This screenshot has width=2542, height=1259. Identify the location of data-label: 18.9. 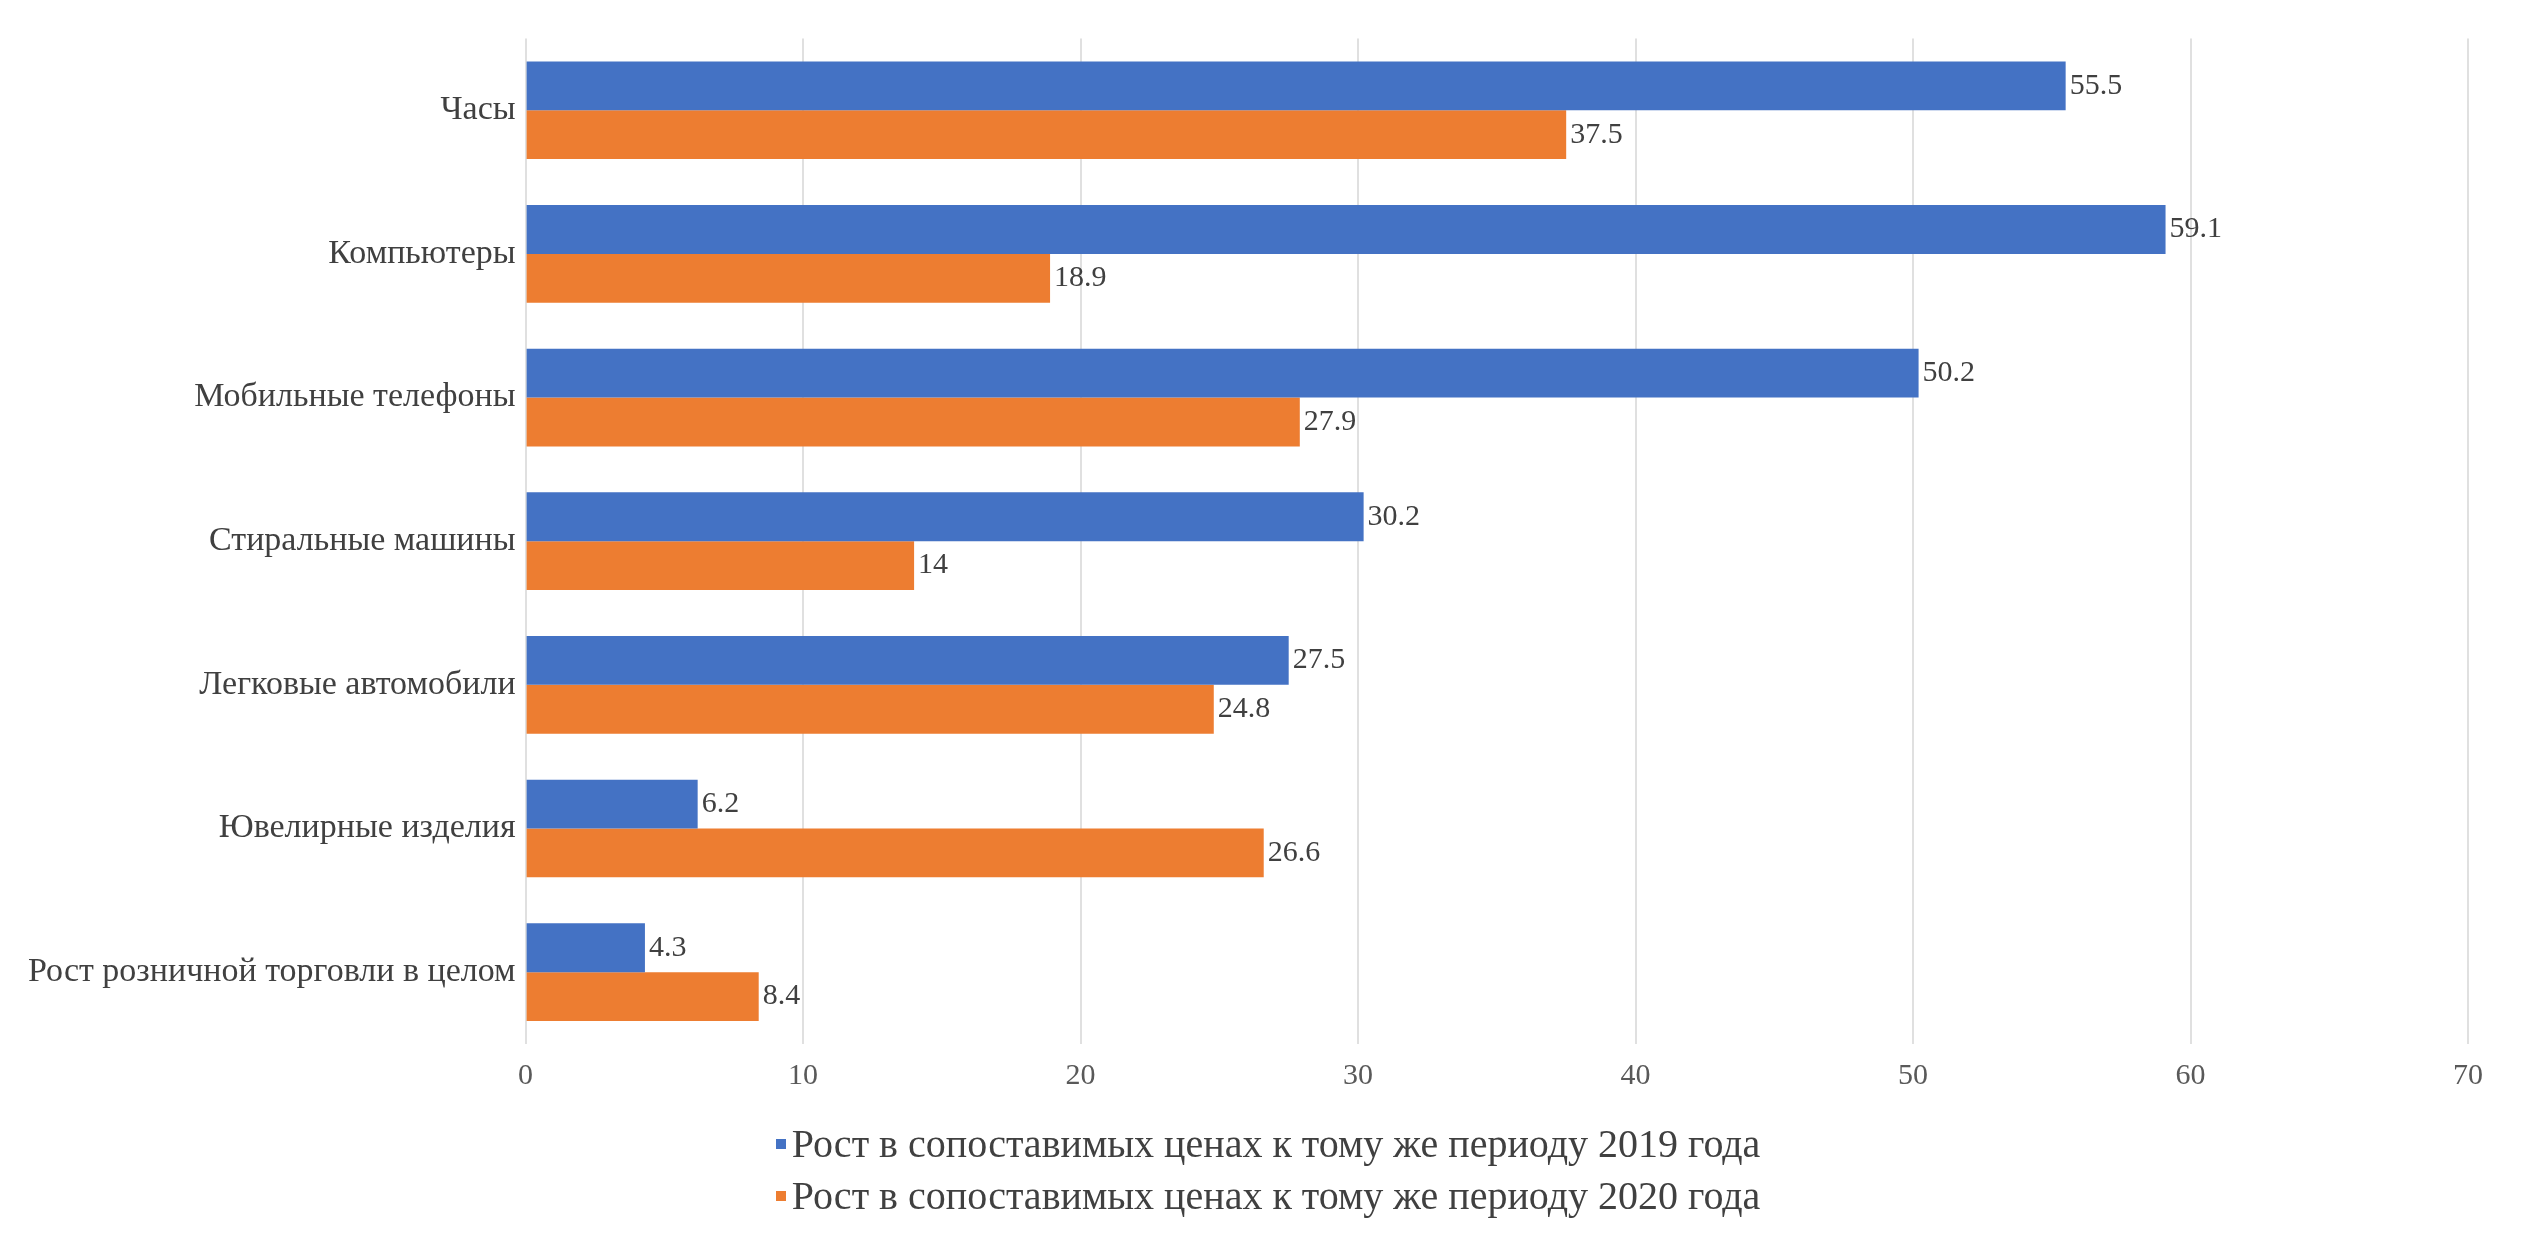
(1080, 276).